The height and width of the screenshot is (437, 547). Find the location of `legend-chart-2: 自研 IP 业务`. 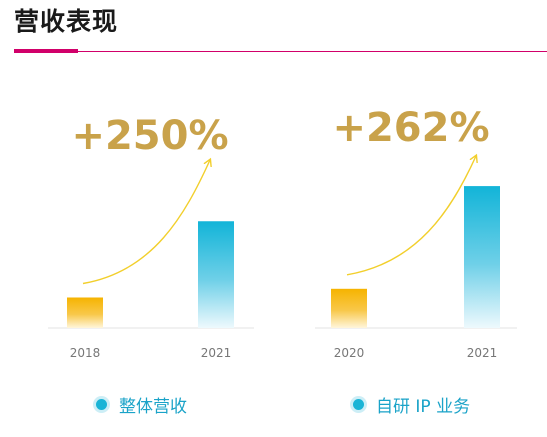

legend-chart-2: 自研 IP 业务 is located at coordinates (411, 404).